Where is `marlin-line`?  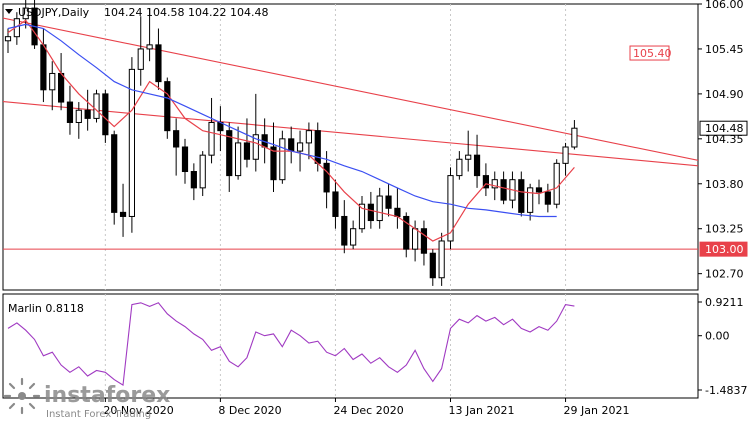 marlin-line is located at coordinates (291, 344).